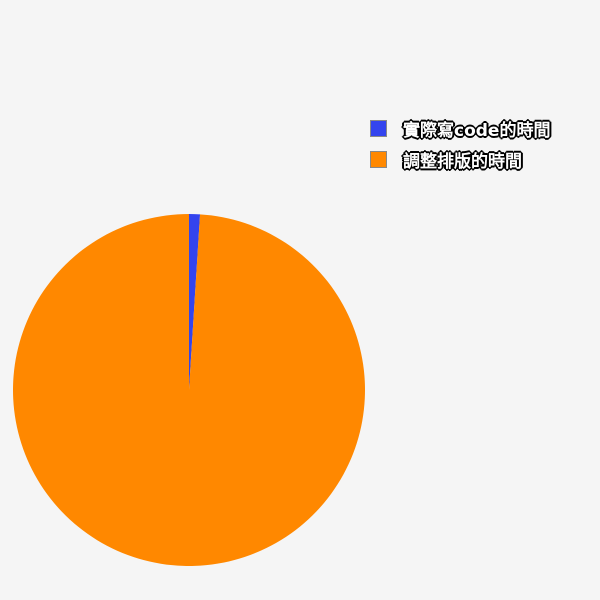 The height and width of the screenshot is (600, 600). I want to click on legend-label-actual-coding: 實際寫code的時間, so click(477, 130).